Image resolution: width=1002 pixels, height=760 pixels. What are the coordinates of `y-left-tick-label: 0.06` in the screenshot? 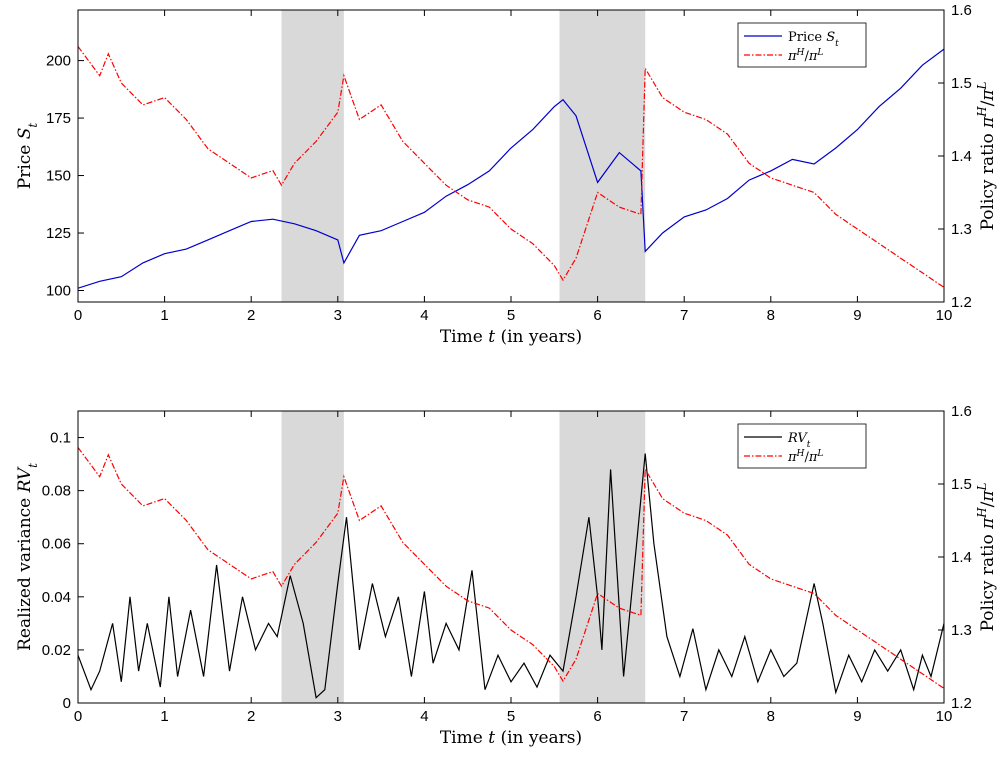 It's located at (56, 544).